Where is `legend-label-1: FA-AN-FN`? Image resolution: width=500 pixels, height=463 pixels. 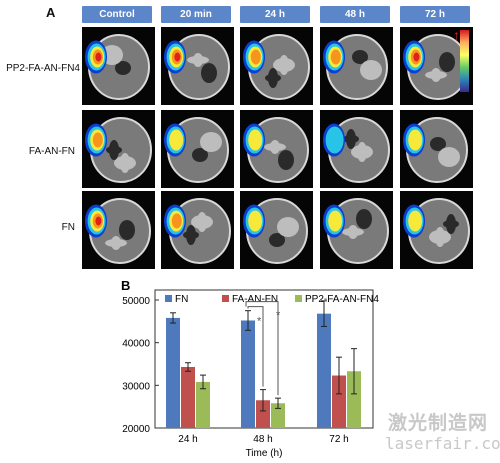
legend-label-1: FA-AN-FN is located at coordinates (255, 299).